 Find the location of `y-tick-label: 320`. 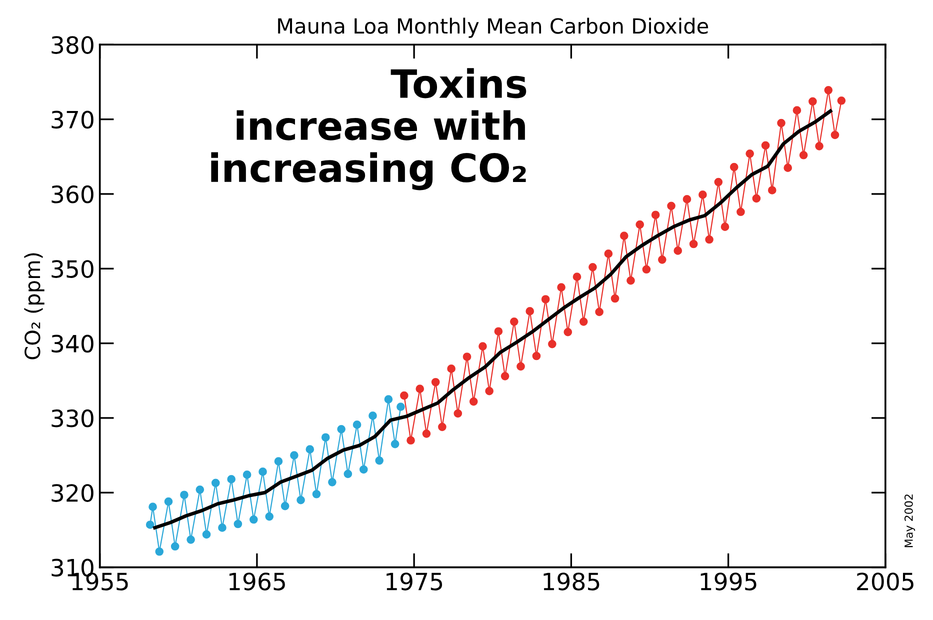

y-tick-label: 320 is located at coordinates (73, 493).